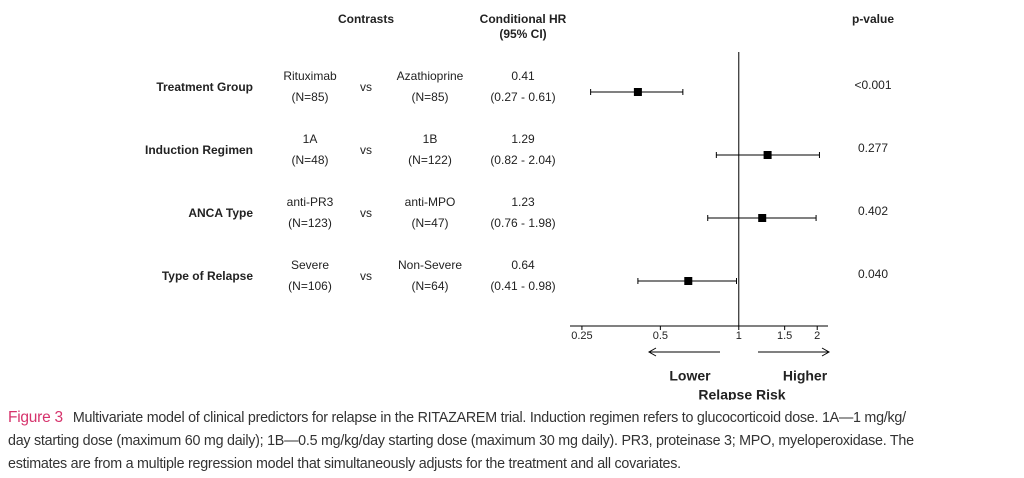 The image size is (1024, 478). I want to click on n-b: (N=64), so click(429, 286).